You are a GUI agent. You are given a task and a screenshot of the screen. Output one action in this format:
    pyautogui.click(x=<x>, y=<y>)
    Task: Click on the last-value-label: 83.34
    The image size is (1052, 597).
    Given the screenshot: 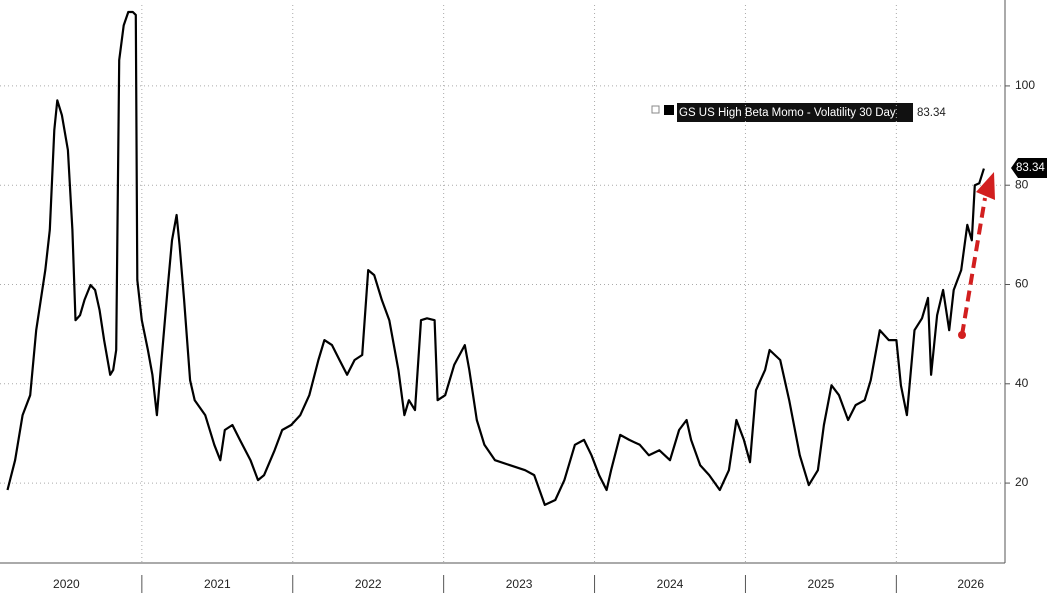 What is the action you would take?
    pyautogui.click(x=1030, y=168)
    